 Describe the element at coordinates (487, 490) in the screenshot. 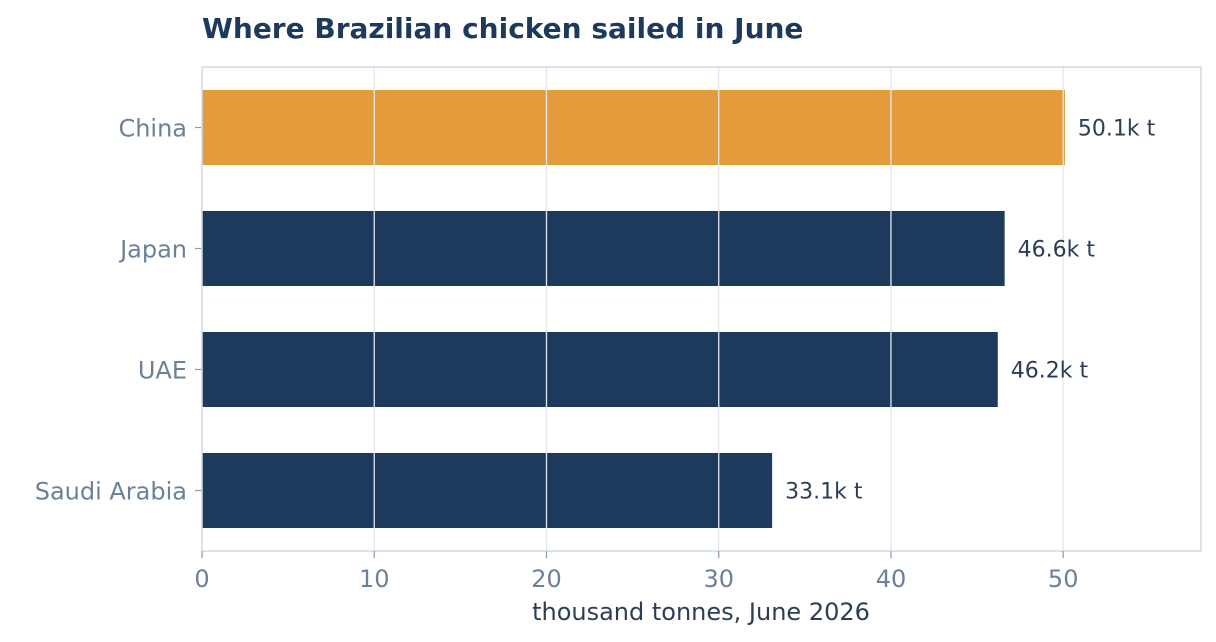

I see `bar-saudi-arabia` at that location.